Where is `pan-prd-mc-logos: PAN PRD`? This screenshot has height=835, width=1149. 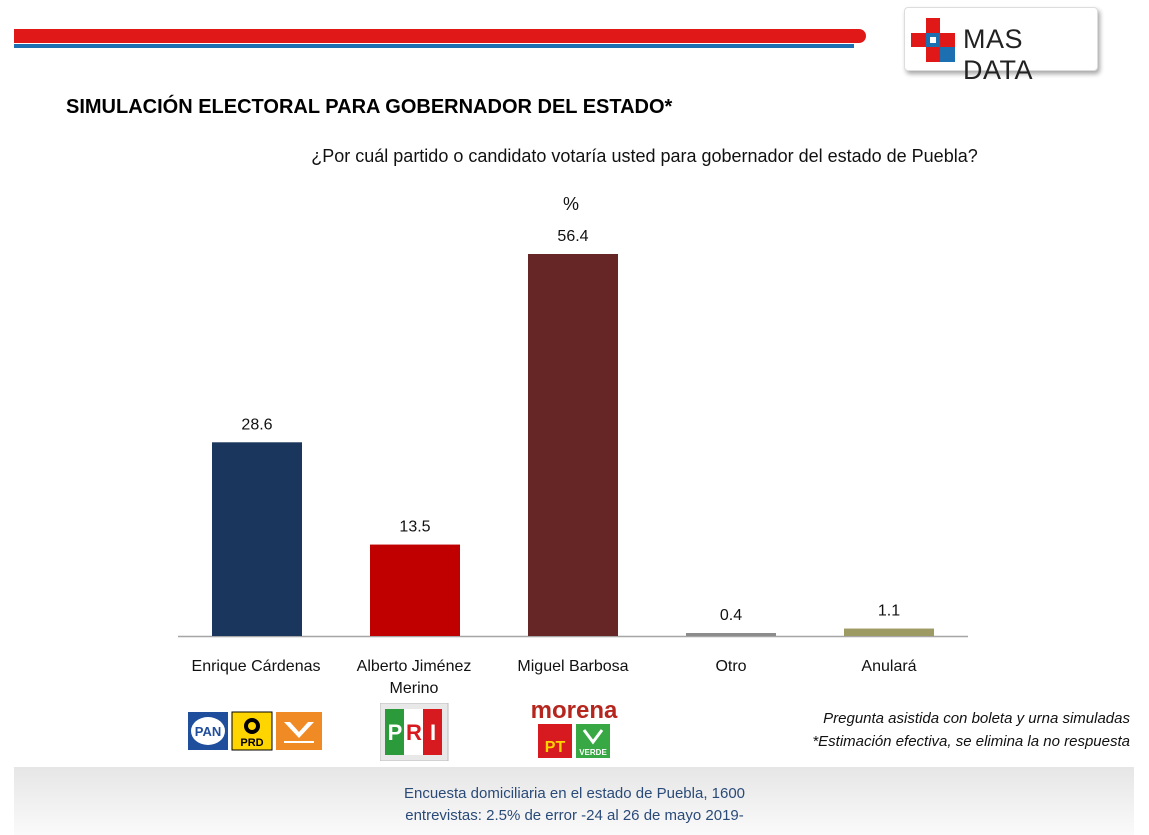 pan-prd-mc-logos: PAN PRD is located at coordinates (255, 731).